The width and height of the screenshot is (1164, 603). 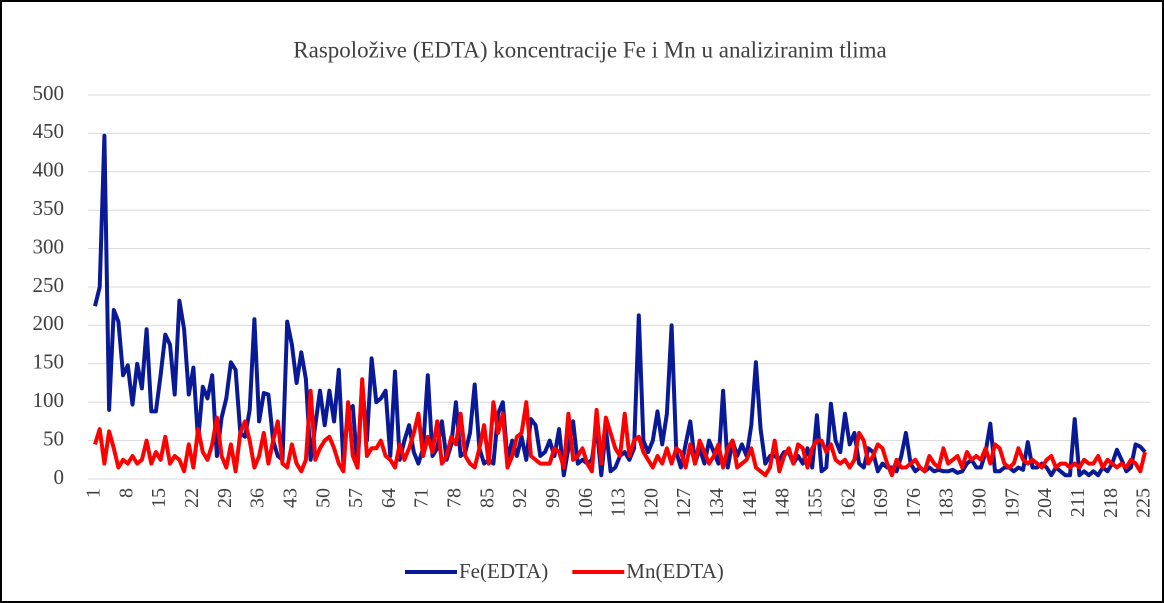 What do you see at coordinates (553, 498) in the screenshot?
I see `x-tick-label: 99` at bounding box center [553, 498].